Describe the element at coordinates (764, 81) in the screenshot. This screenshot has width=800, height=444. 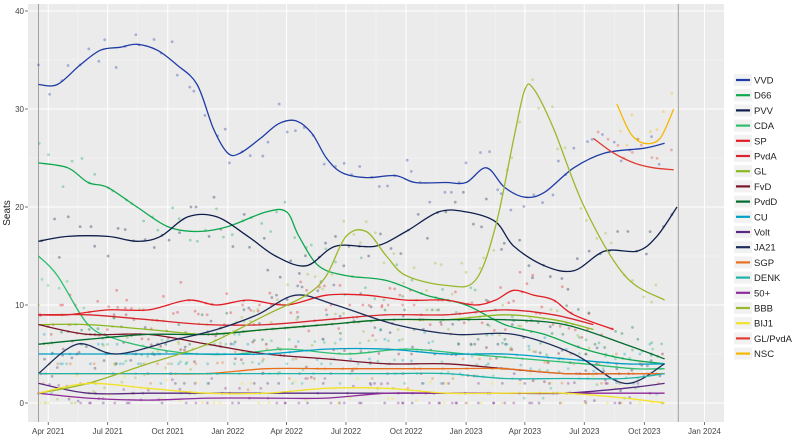
I see `legend-label-vvd: VVD` at that location.